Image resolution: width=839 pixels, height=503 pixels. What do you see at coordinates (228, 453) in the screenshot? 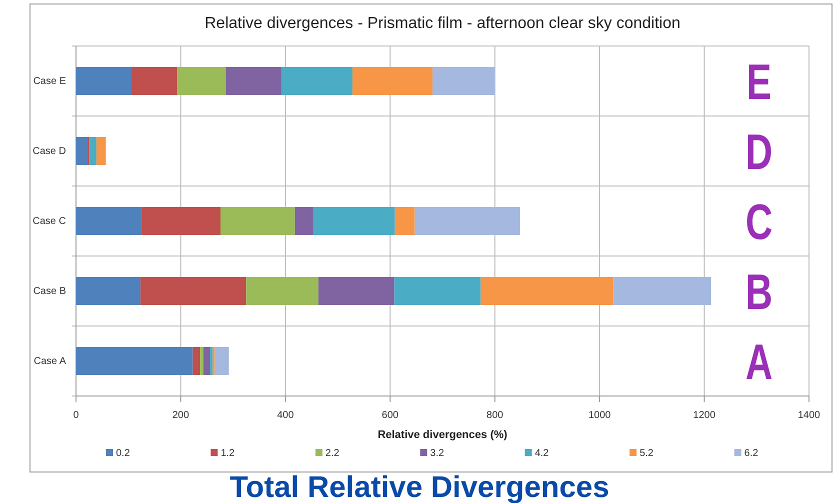
I see `legend-label: 1.2` at bounding box center [228, 453].